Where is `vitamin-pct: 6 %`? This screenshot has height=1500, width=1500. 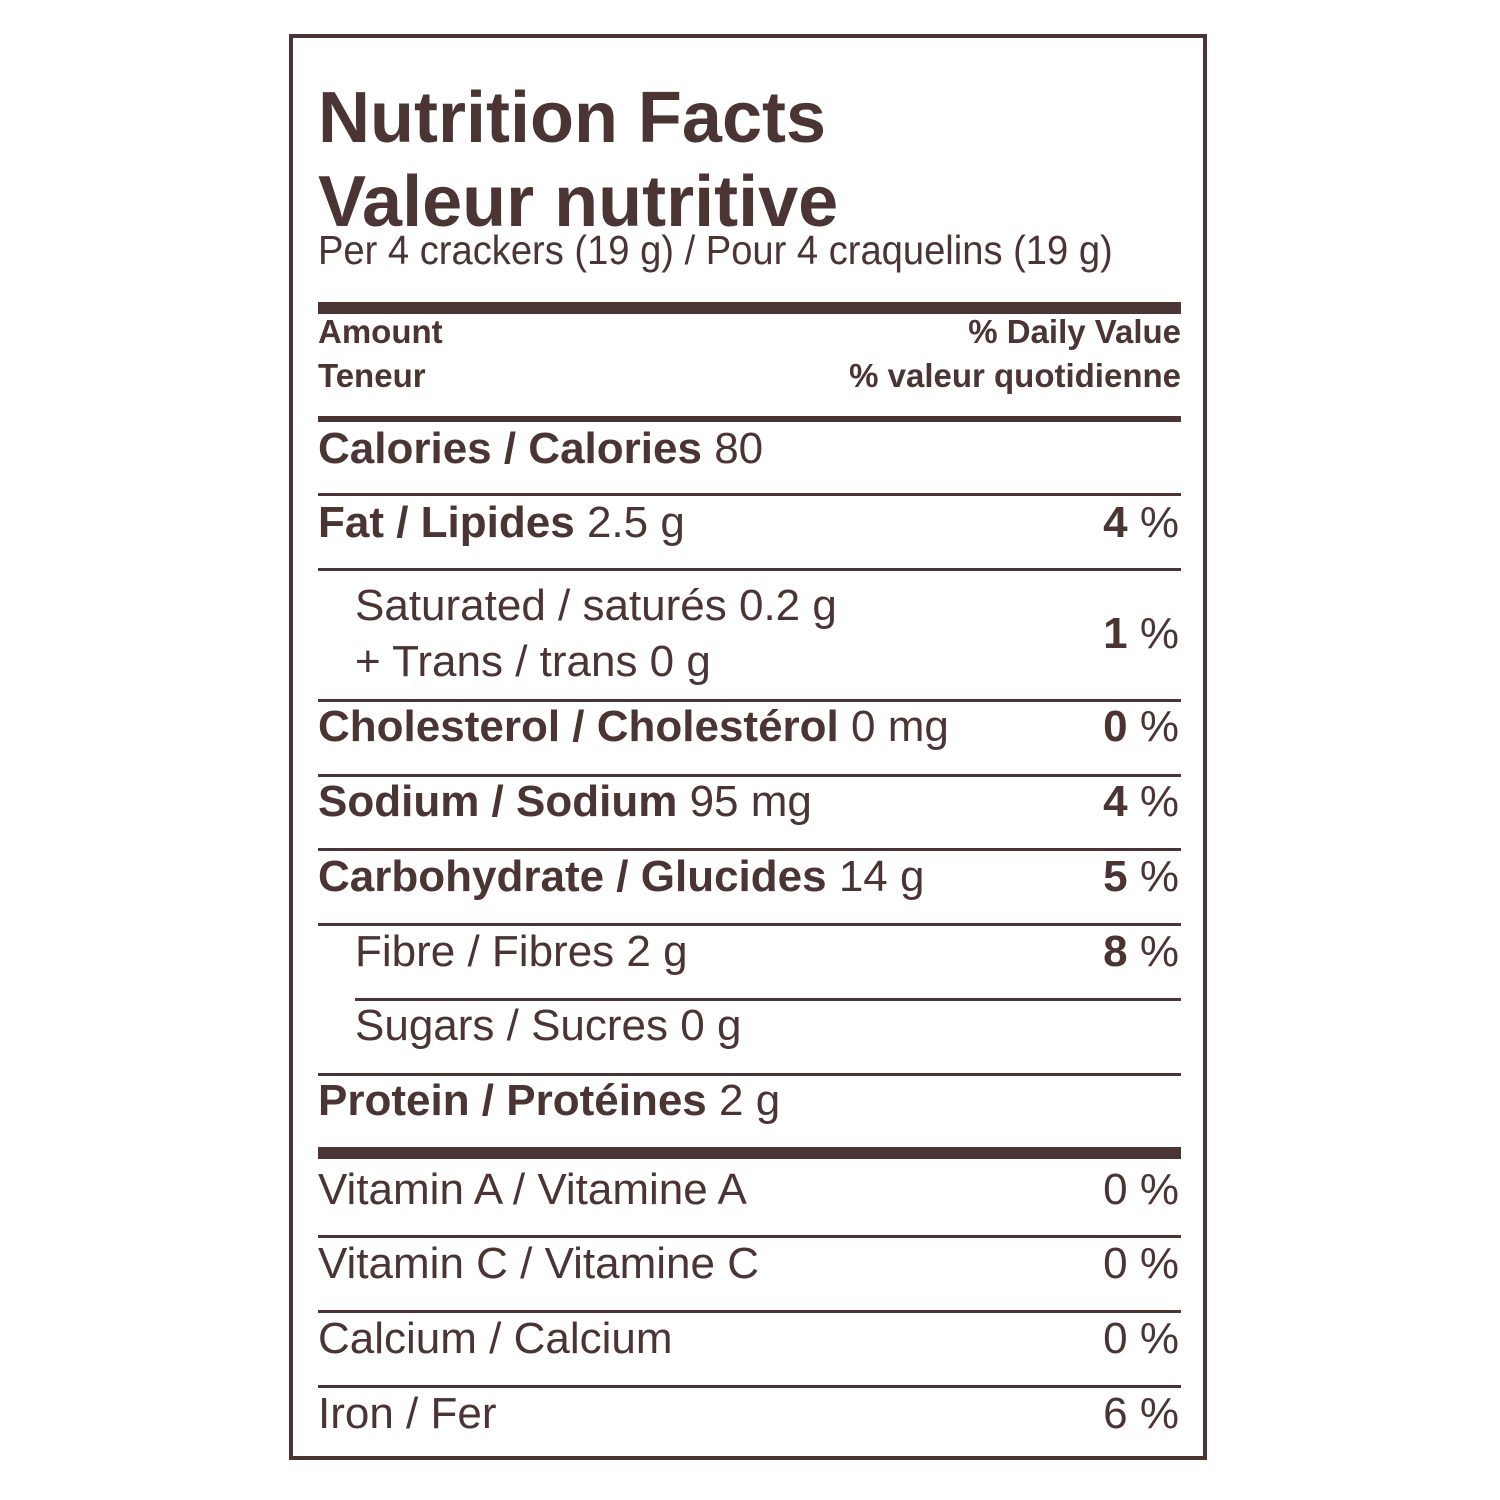 vitamin-pct: 6 % is located at coordinates (1141, 1413).